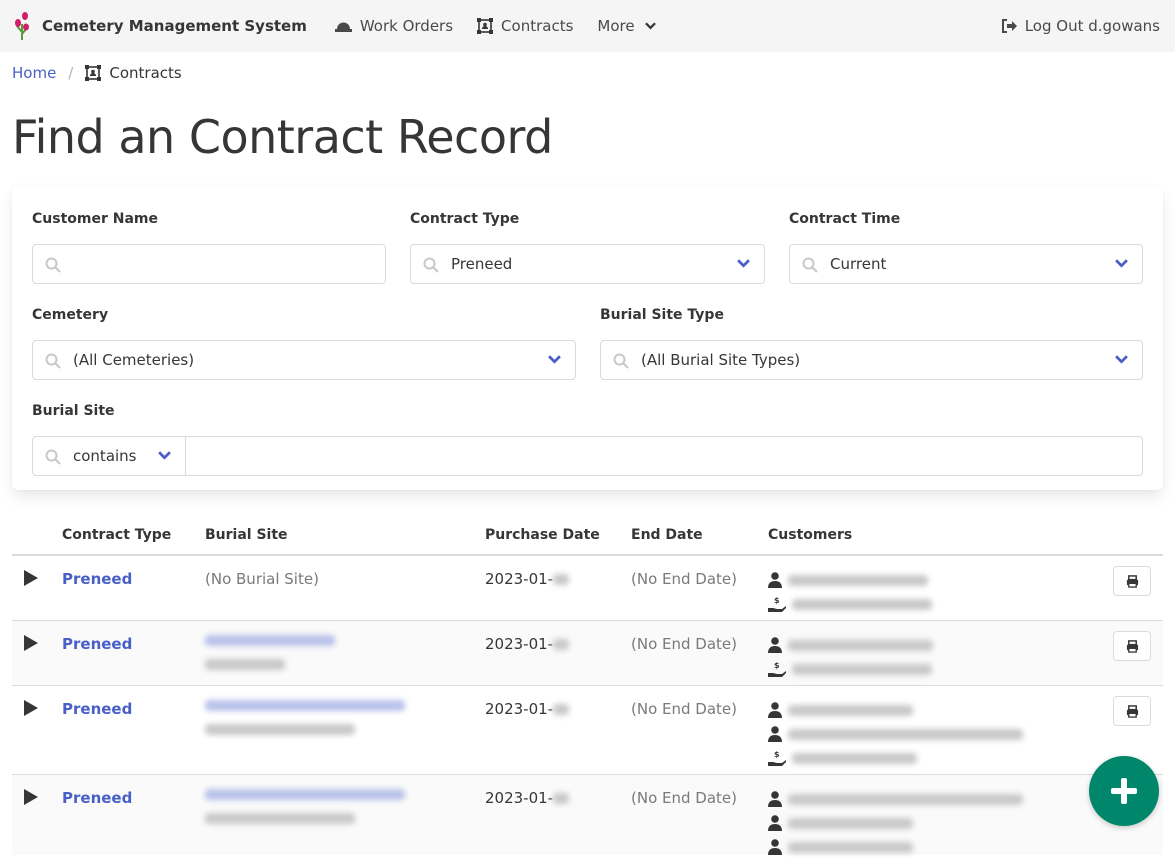  What do you see at coordinates (174, 26) in the screenshot?
I see `app-title: Cemetery Management System` at bounding box center [174, 26].